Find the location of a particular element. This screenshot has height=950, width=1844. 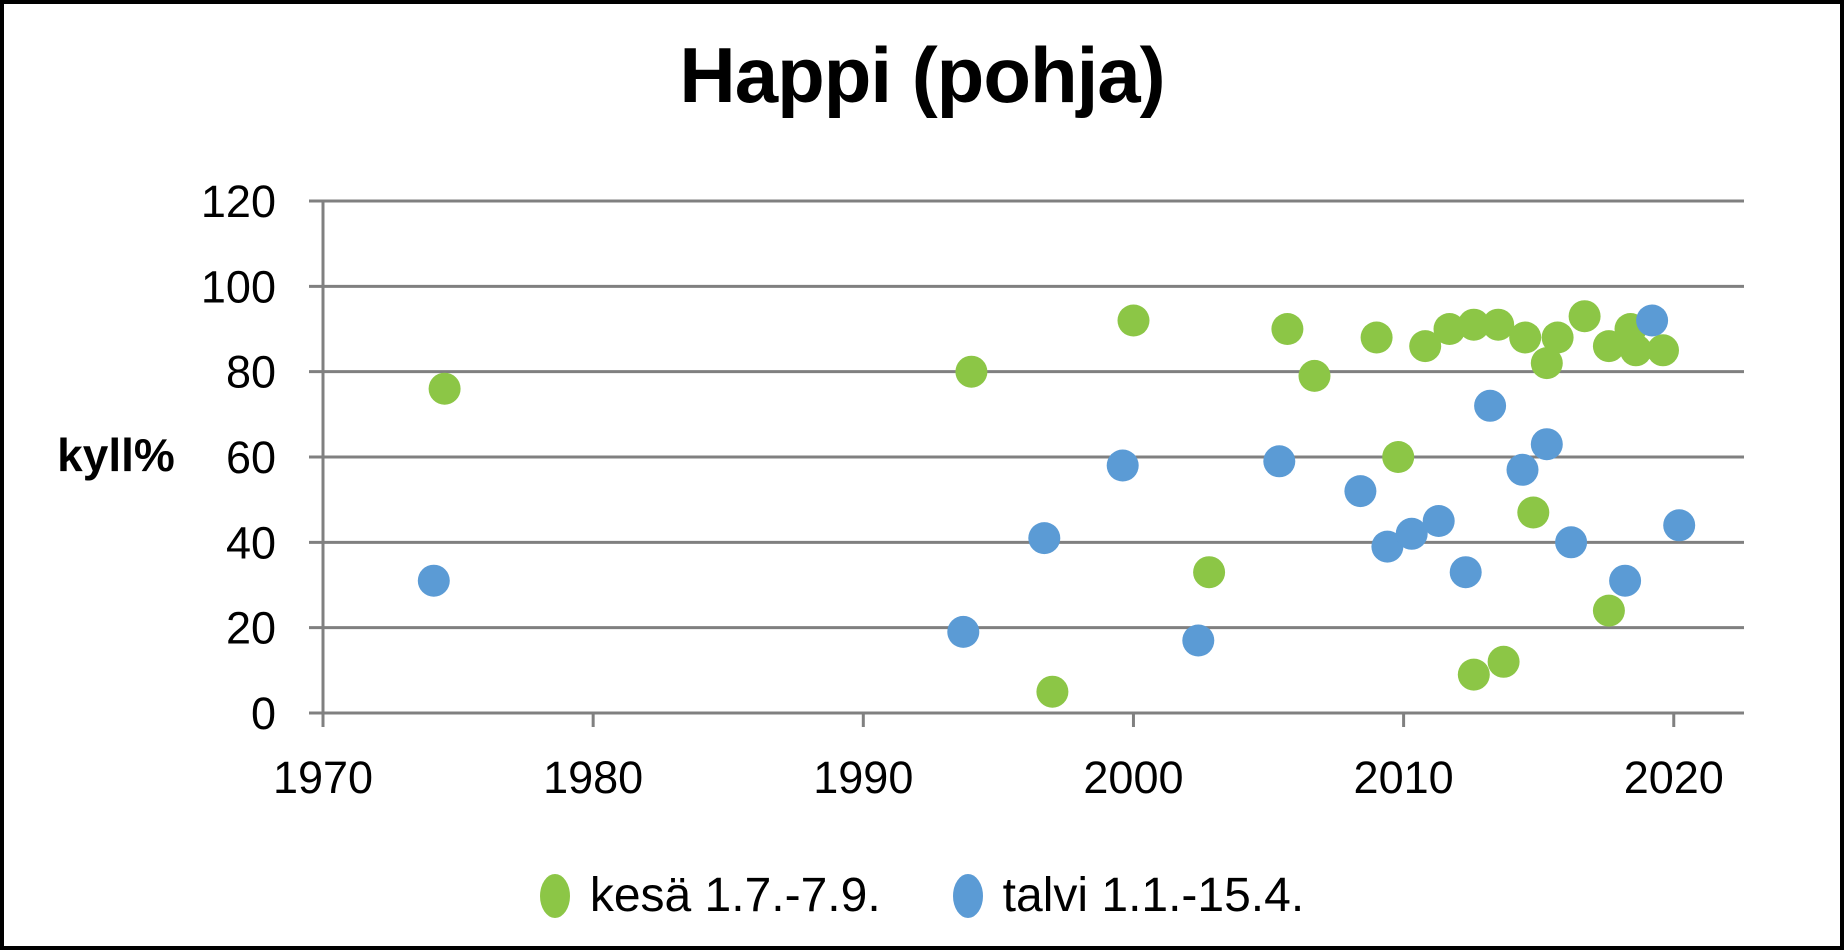

x-tick-label-1980: 1980 is located at coordinates (593, 777).